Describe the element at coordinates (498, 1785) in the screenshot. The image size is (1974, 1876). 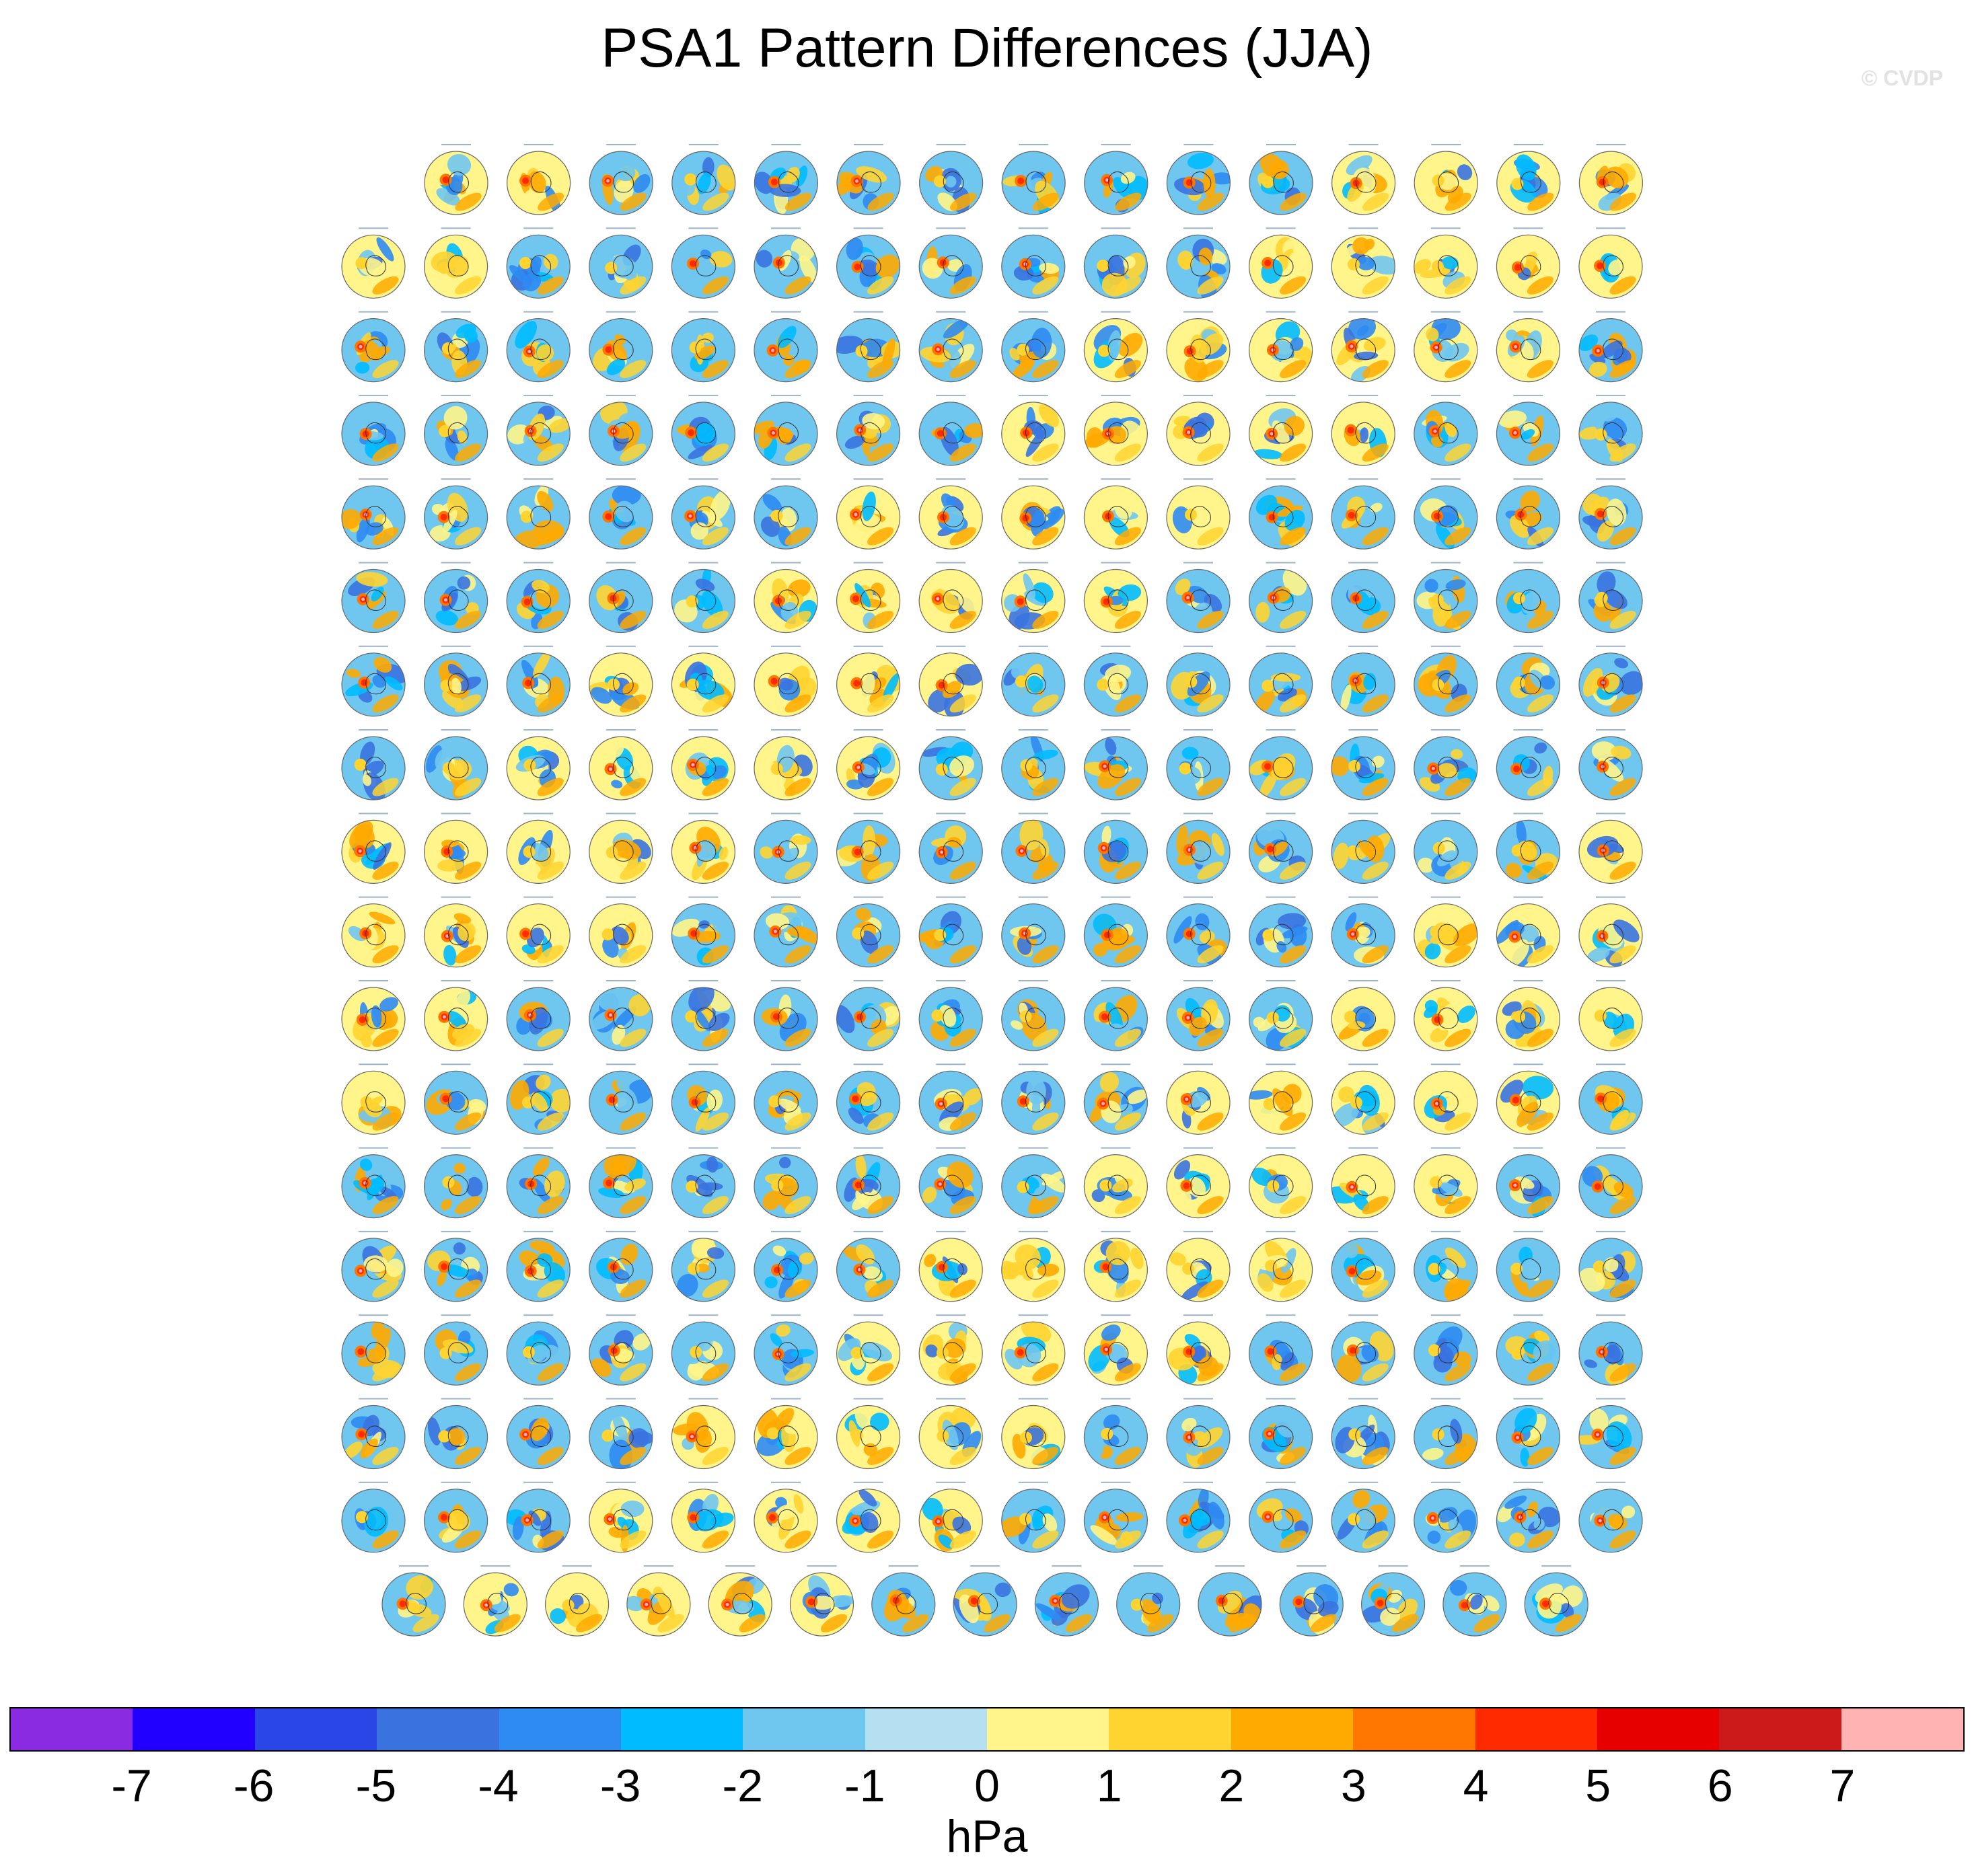
I see `colorbar-tick-label: -4` at that location.